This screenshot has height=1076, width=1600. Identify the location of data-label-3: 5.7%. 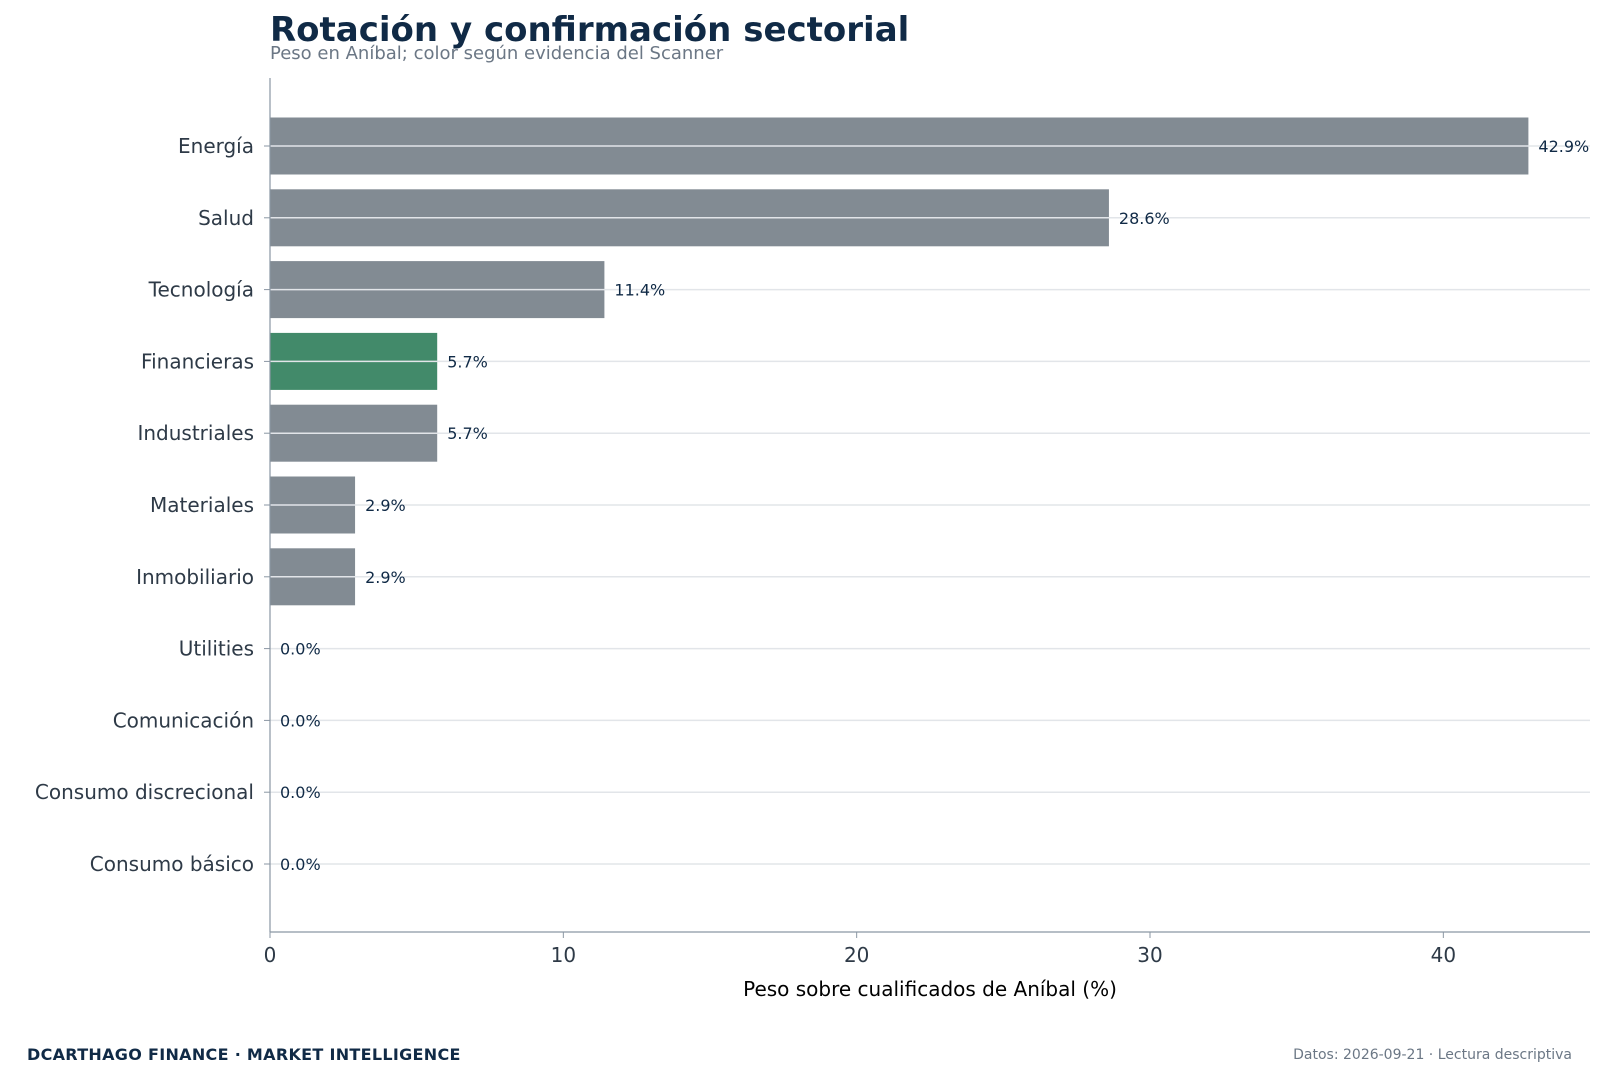
(467, 361).